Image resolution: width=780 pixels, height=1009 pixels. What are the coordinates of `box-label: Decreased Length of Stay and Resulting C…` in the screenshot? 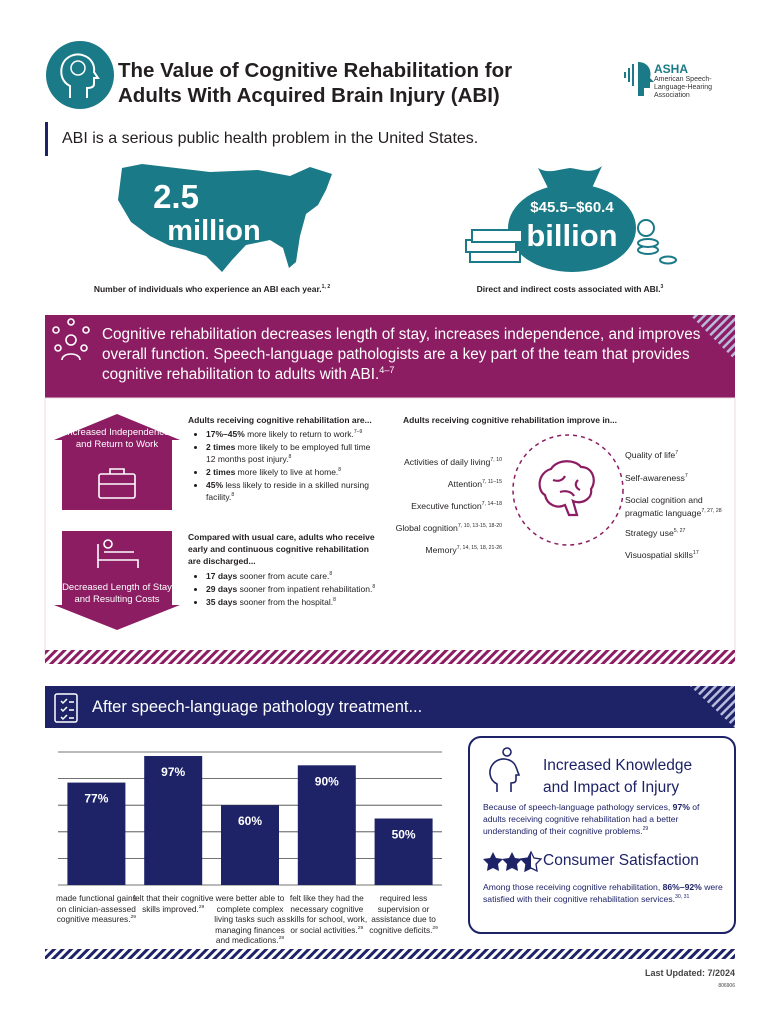 It's located at (117, 593).